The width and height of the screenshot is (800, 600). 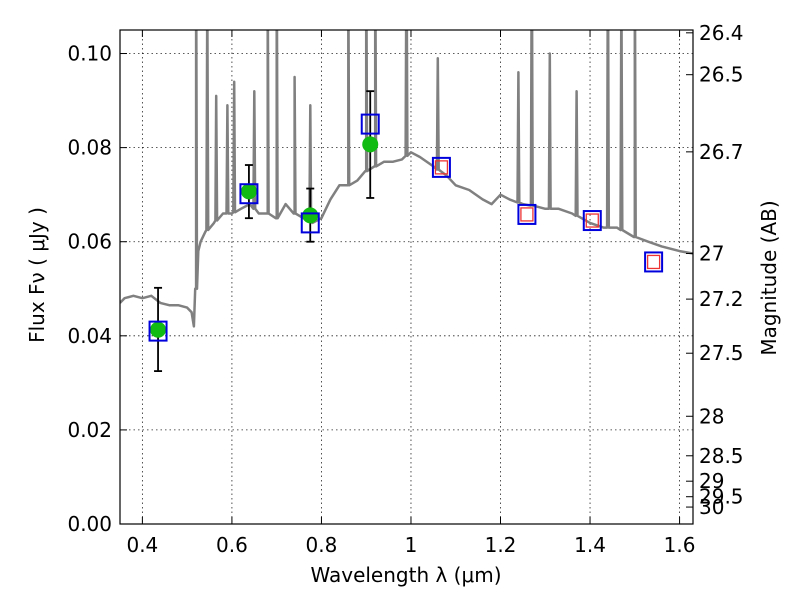 I want to click on right-tick-label: 29.5, so click(x=721, y=497).